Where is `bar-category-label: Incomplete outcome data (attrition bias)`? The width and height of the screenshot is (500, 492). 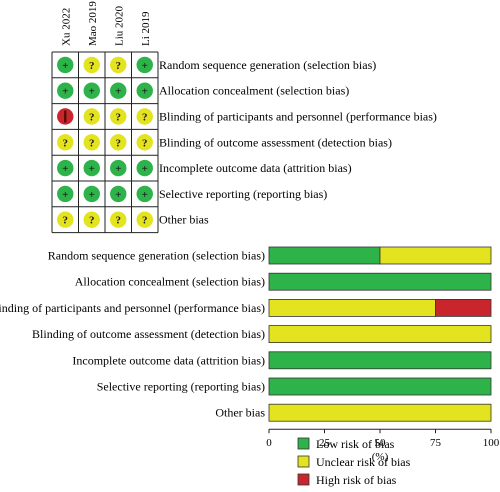
bar-category-label: Incomplete outcome data (attrition bias) is located at coordinates (168, 360).